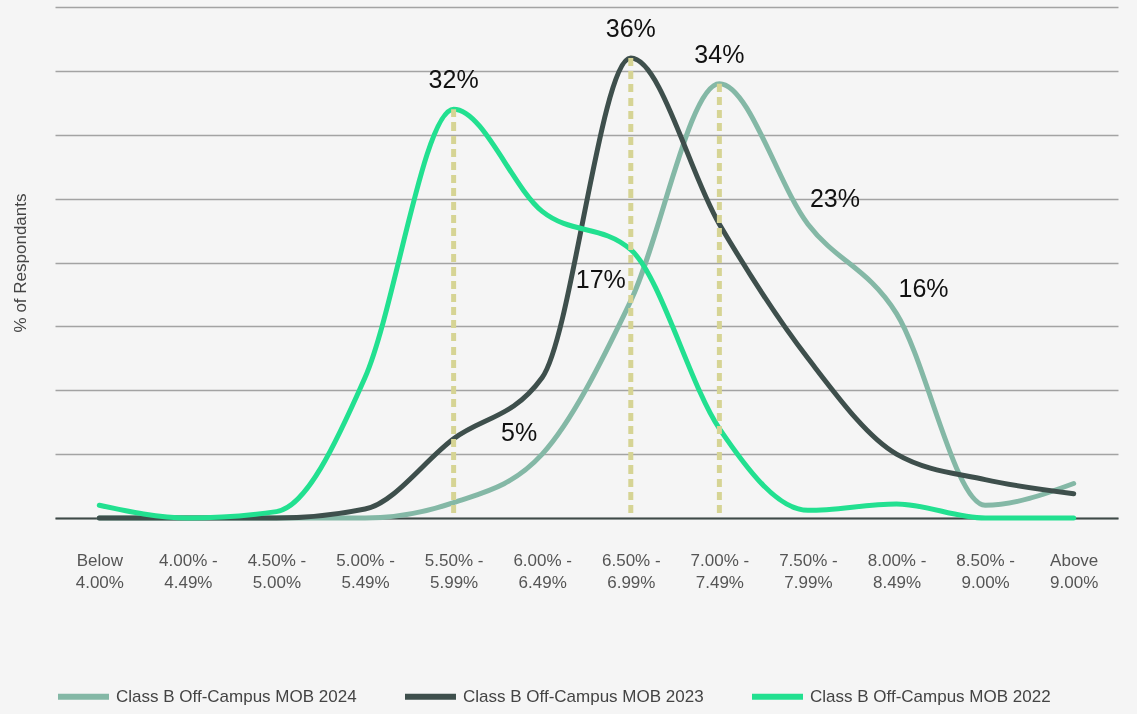  What do you see at coordinates (1074, 571) in the screenshot?
I see `x-tick-label: Above 9.00%` at bounding box center [1074, 571].